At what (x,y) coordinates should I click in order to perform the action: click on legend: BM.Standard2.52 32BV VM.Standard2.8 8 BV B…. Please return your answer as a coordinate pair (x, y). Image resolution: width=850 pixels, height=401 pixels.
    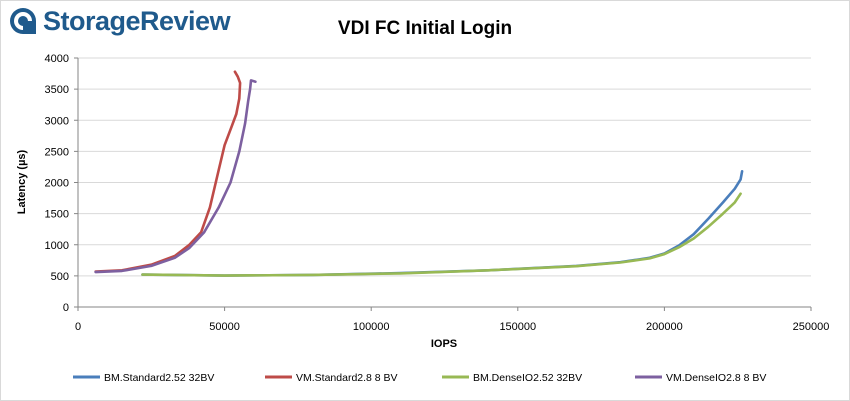
    Looking at the image, I should click on (419, 378).